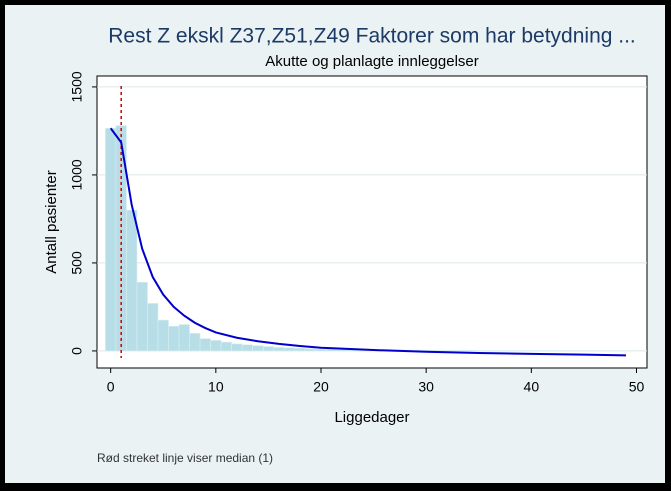  What do you see at coordinates (532, 387) in the screenshot?
I see `x-tick-label: 40` at bounding box center [532, 387].